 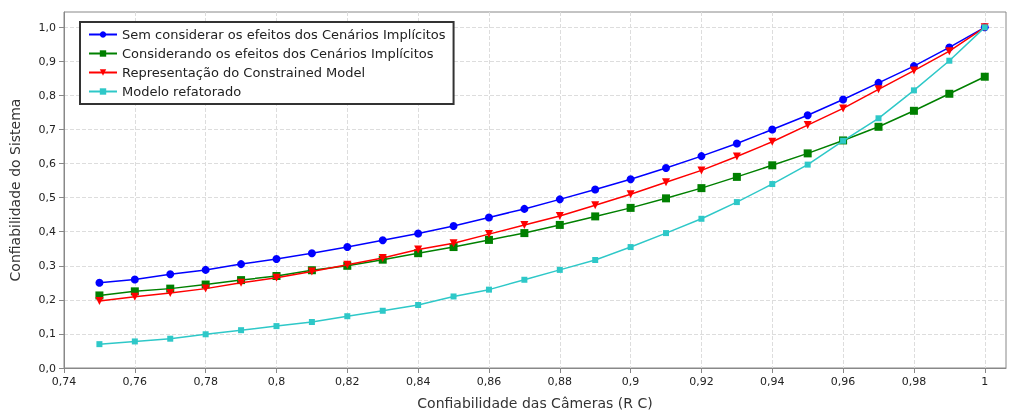 I want to click on x-tick-label: 0,8, so click(x=276, y=381).